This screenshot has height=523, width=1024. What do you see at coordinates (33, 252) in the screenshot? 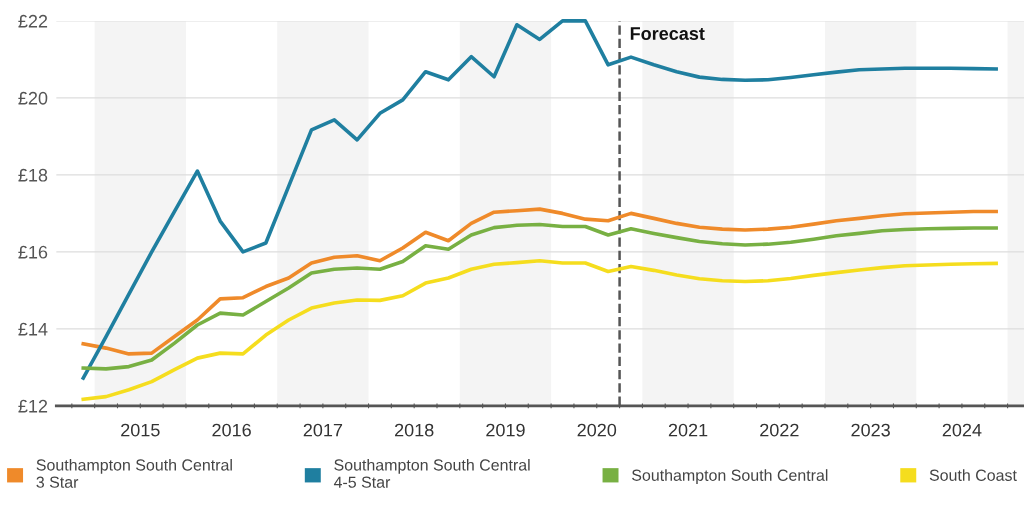
I see `y-tick-label: £16` at bounding box center [33, 252].